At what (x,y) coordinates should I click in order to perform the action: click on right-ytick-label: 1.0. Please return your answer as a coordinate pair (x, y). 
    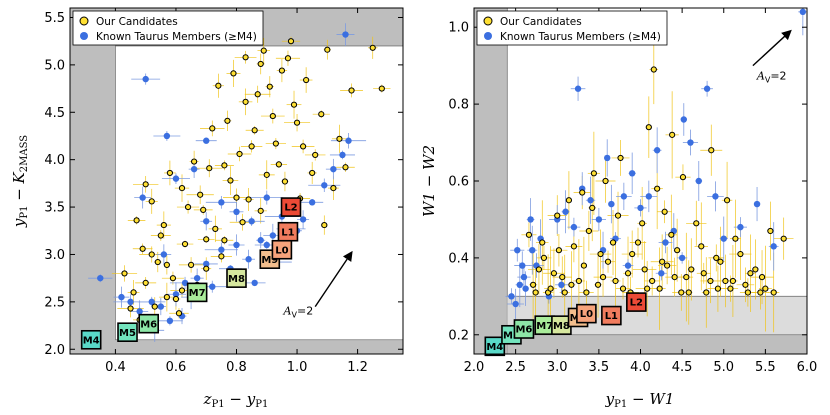
    Looking at the image, I should click on (458, 28).